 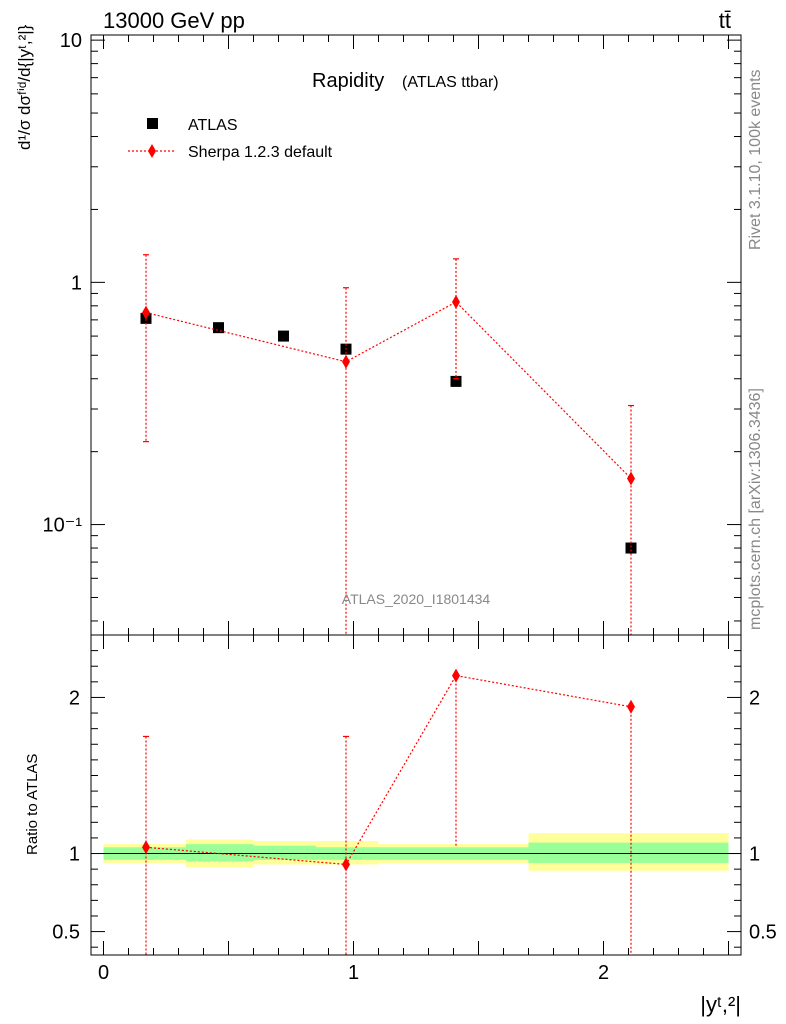 I want to click on main-y-tick-labels: 10⁻¹ 1 10, so click(x=63, y=283).